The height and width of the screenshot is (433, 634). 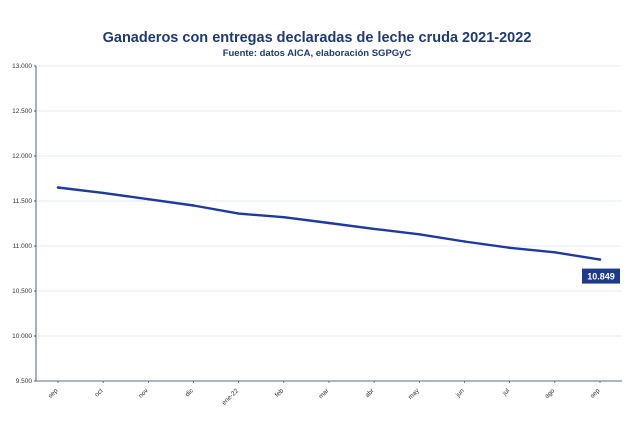 What do you see at coordinates (23, 246) in the screenshot?
I see `y-tick-label: 11.000` at bounding box center [23, 246].